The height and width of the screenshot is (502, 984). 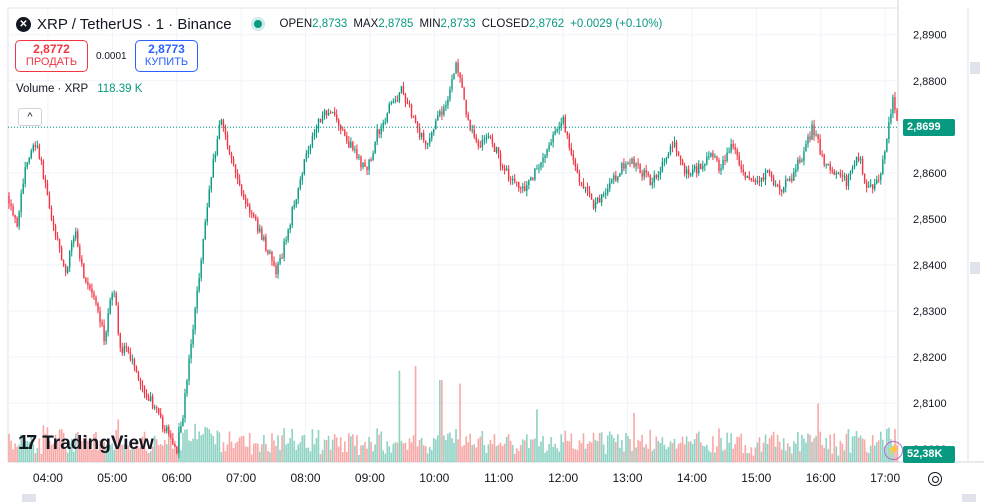 I want to click on ohlc-key: MAX, so click(x=366, y=24).